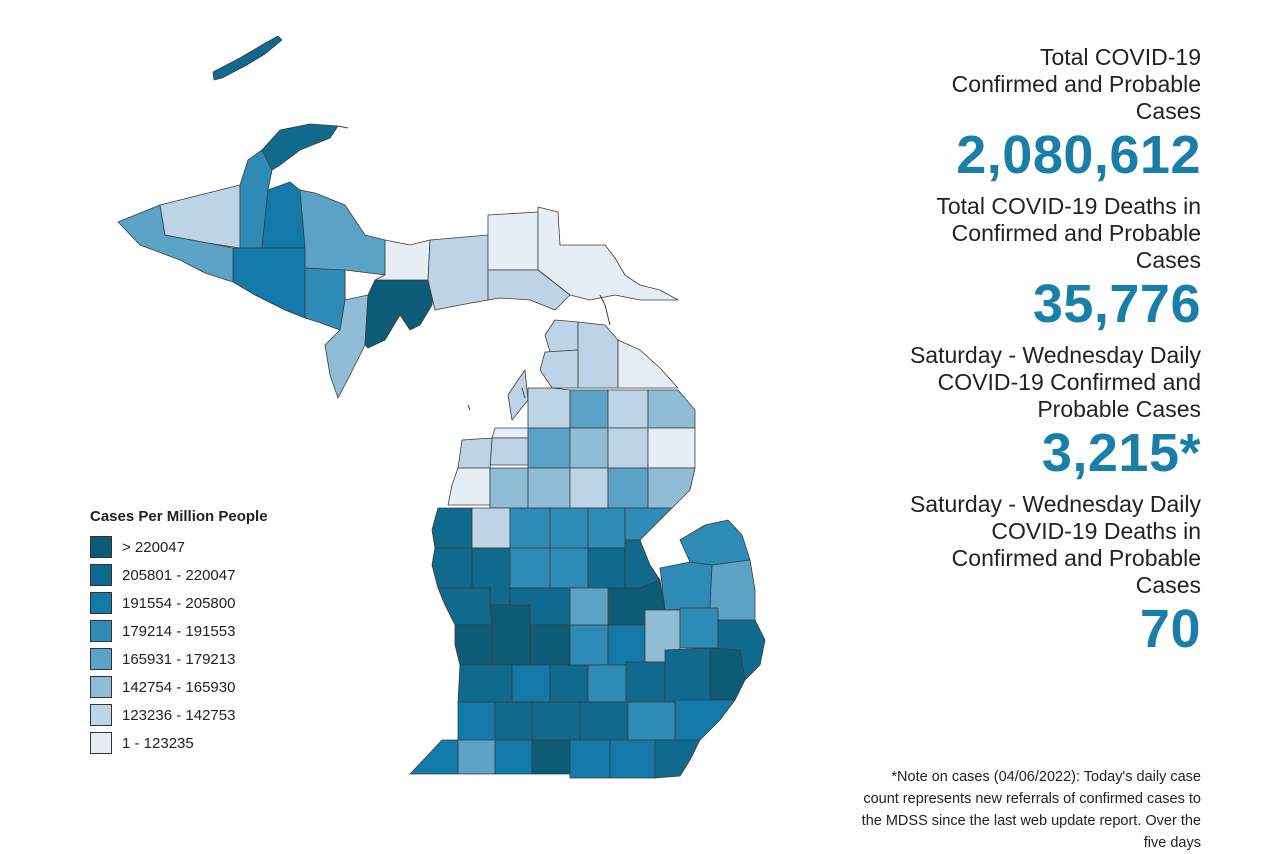  What do you see at coordinates (626, 645) in the screenshot?
I see `county-shiawassee` at bounding box center [626, 645].